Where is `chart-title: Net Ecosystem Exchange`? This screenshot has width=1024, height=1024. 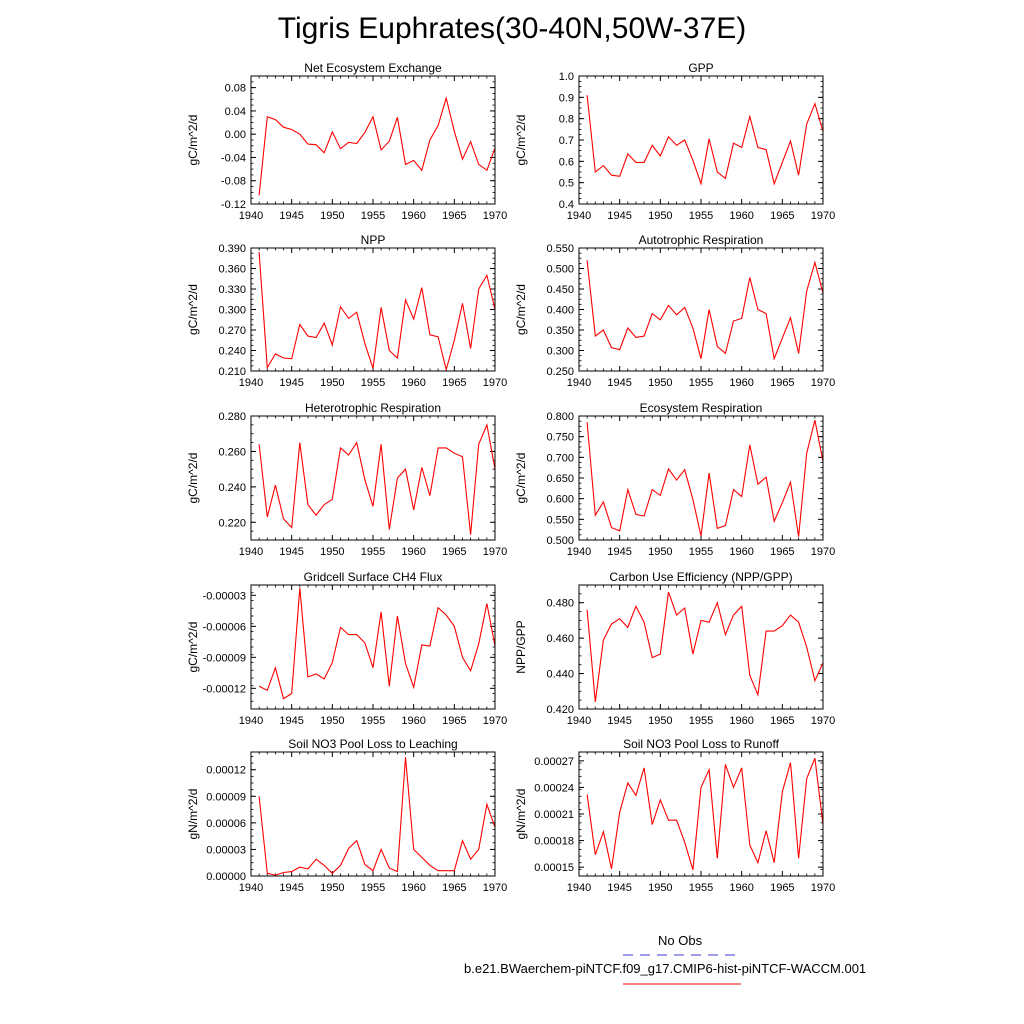
chart-title: Net Ecosystem Exchange is located at coordinates (373, 68).